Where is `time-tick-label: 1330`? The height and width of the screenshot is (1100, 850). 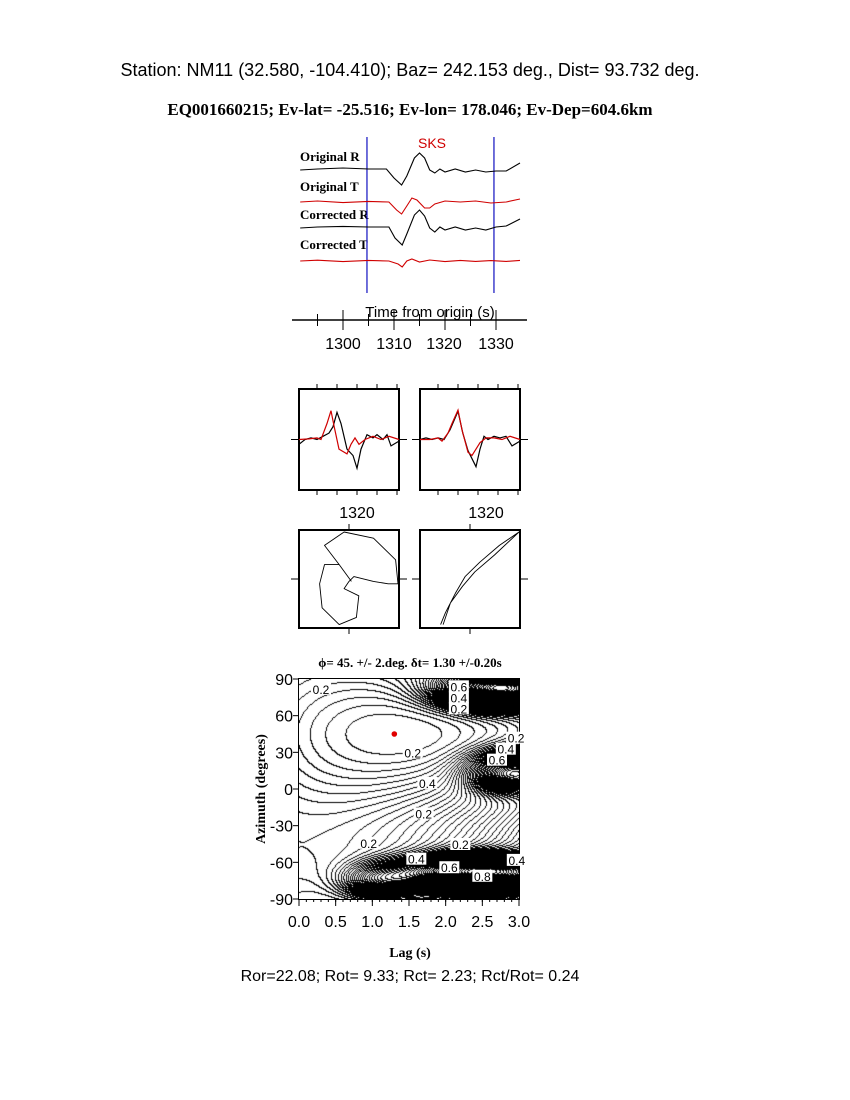 time-tick-label: 1330 is located at coordinates (496, 344).